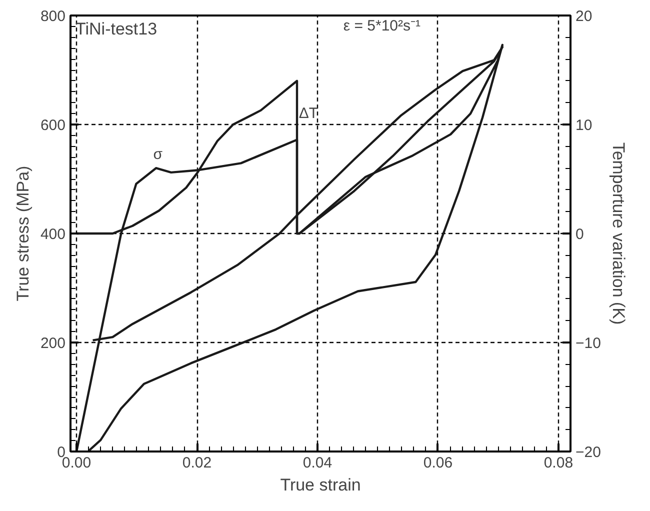  I want to click on y-tick-label: 400, so click(53, 234).